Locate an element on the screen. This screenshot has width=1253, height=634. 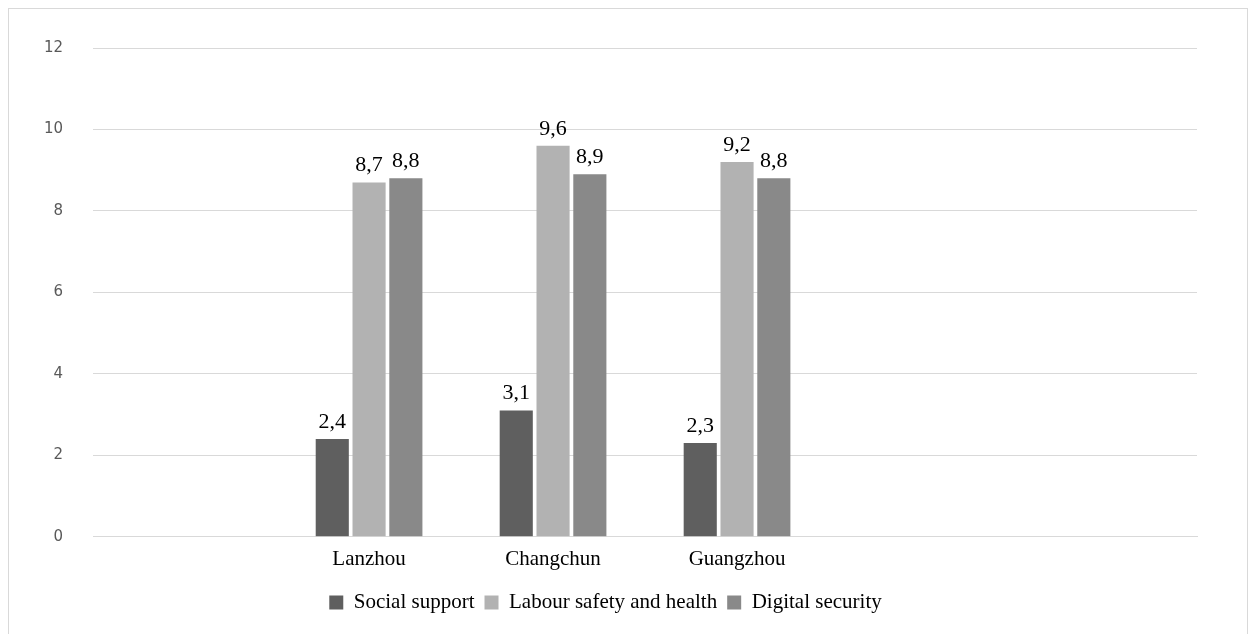
y-tick-label: 12 is located at coordinates (53, 46).